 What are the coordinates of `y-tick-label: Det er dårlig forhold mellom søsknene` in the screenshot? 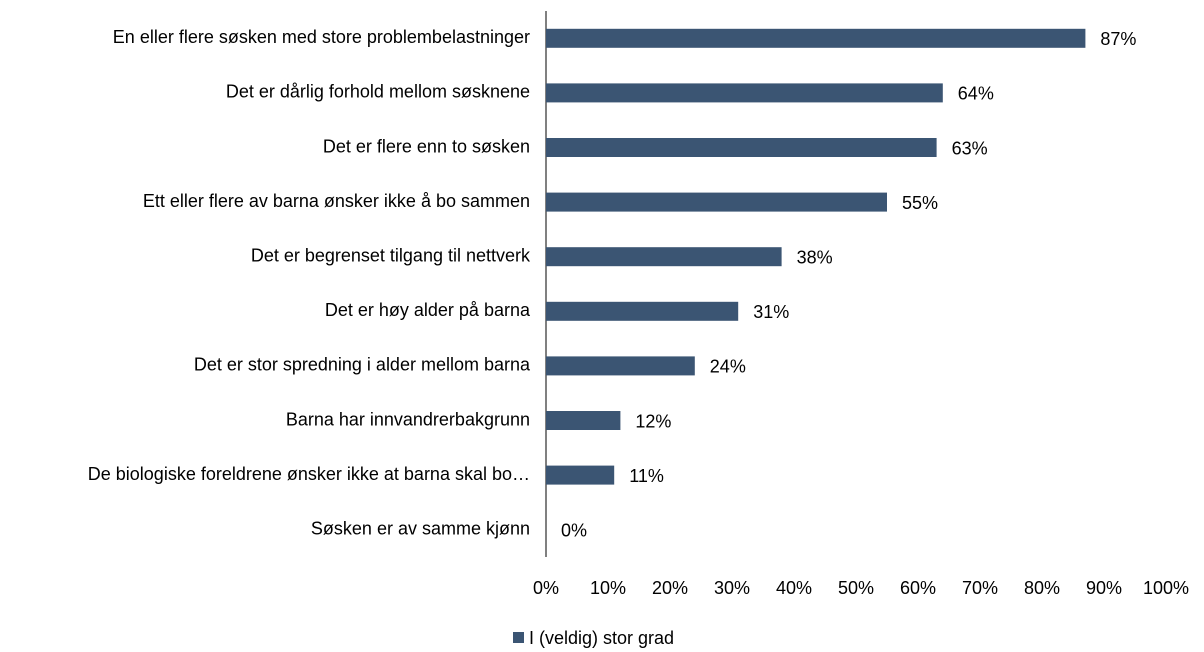 It's located at (378, 92).